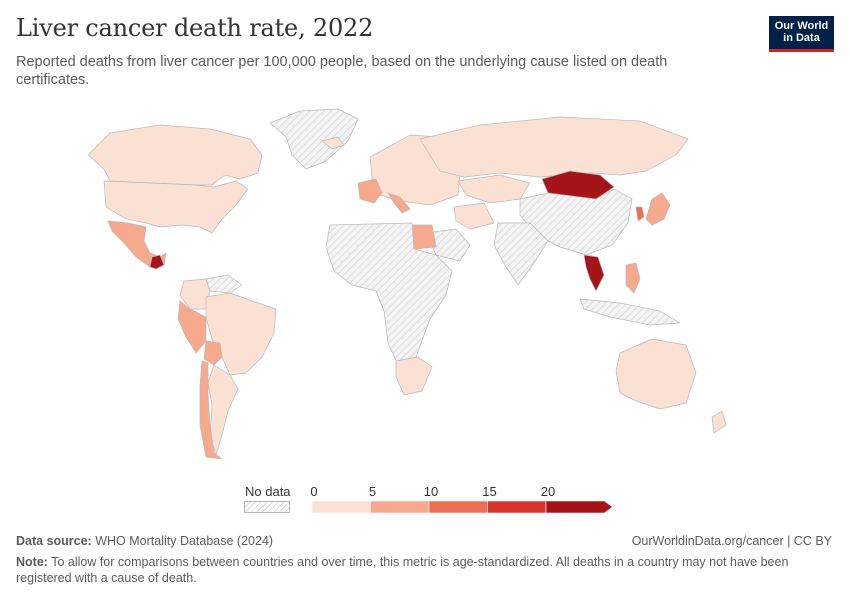 This screenshot has width=850, height=600. I want to click on source-label: Data source:, so click(54, 541).